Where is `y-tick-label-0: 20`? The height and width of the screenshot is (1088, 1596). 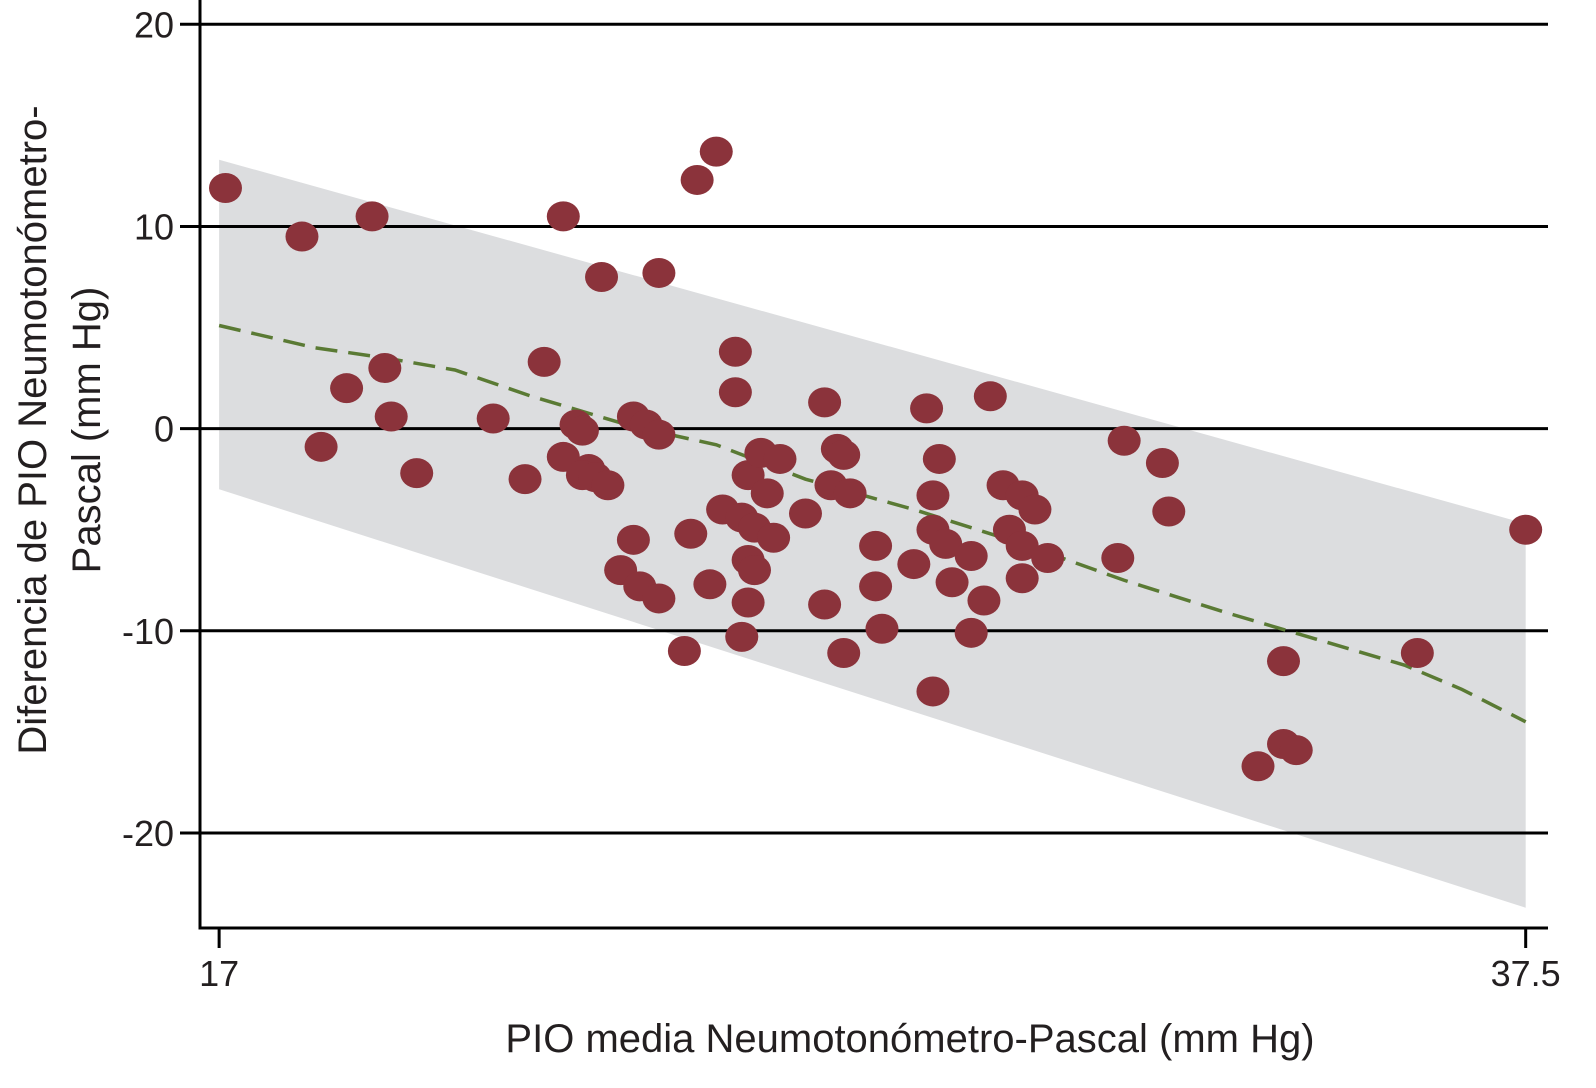
y-tick-label-0: 20 is located at coordinates (154, 24).